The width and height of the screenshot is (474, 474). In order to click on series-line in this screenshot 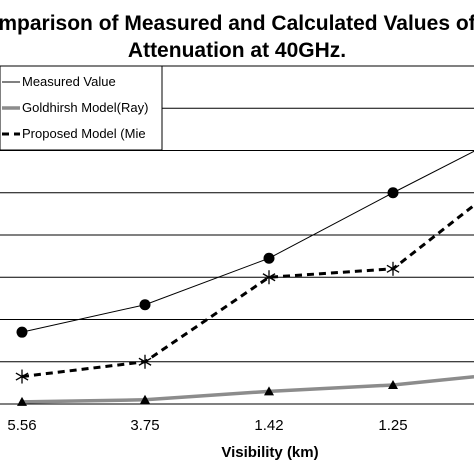, I will do `click(247, 389)`.